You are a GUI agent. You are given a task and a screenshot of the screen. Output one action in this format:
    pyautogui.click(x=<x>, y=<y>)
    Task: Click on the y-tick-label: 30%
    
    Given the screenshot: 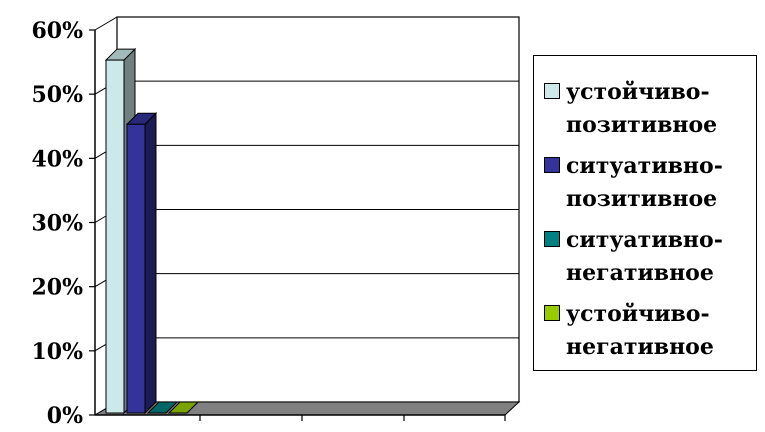 What is the action you would take?
    pyautogui.click(x=57, y=224)
    